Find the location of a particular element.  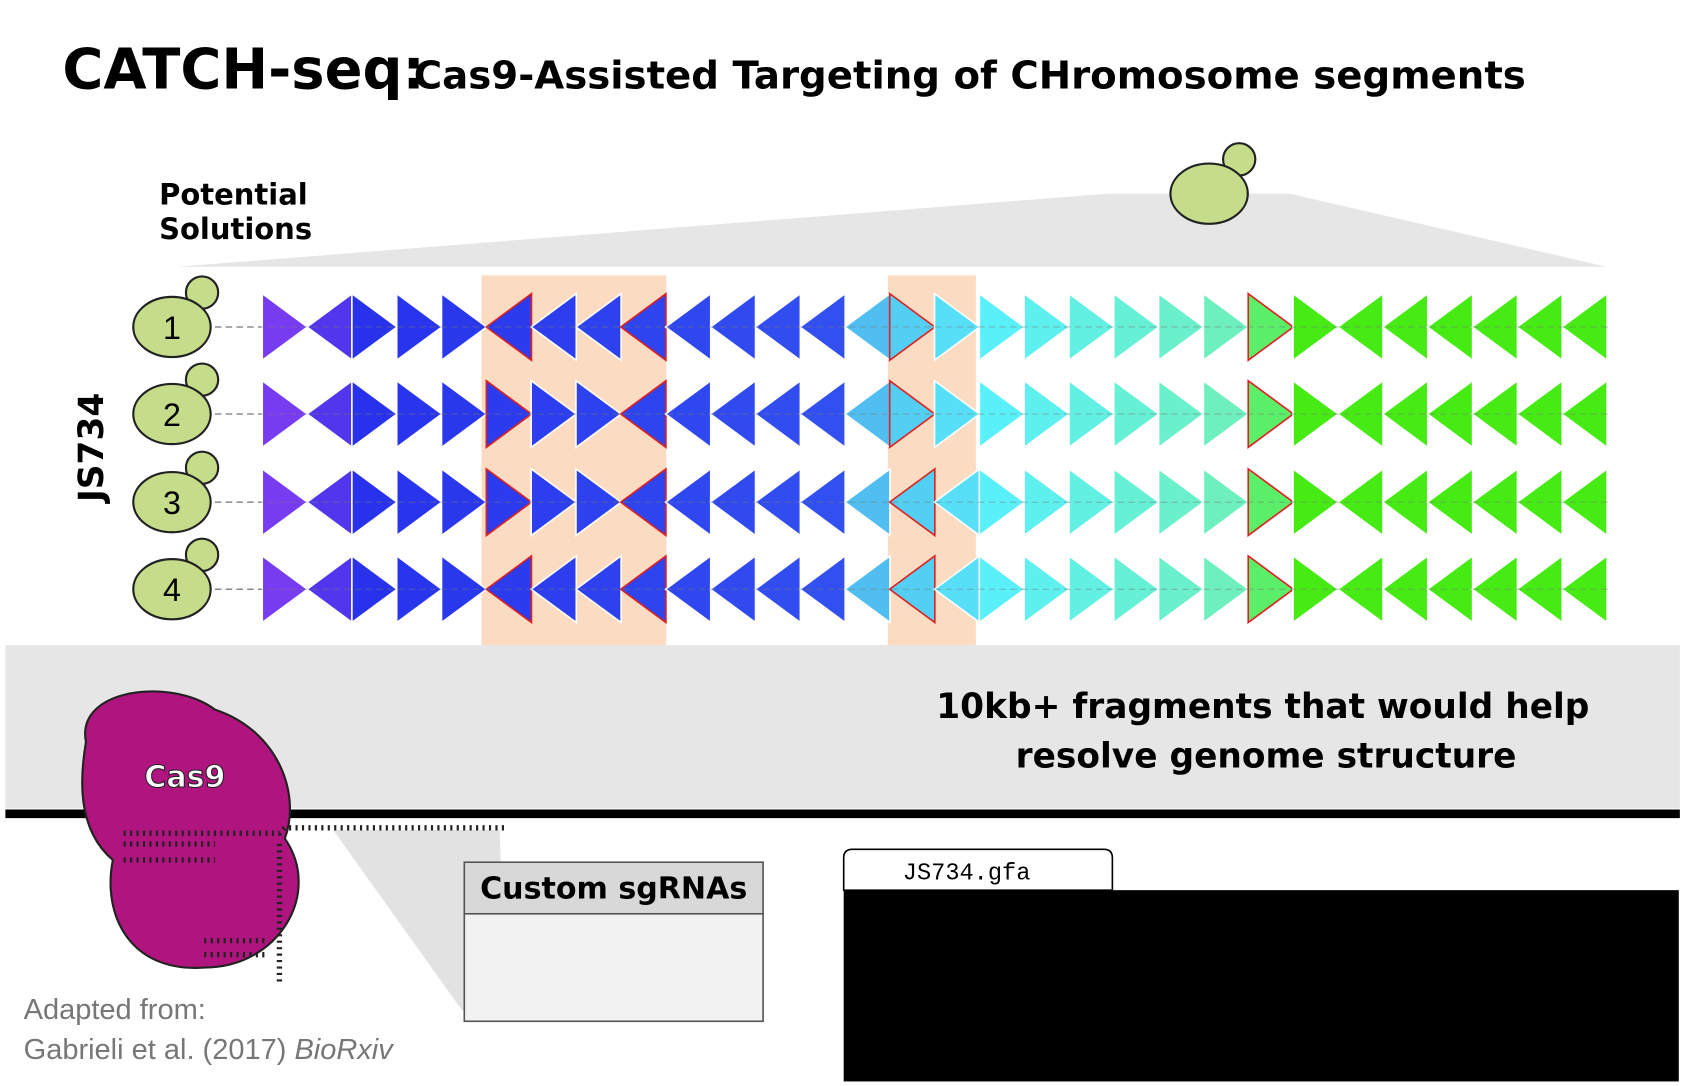

yeast-label: 3 is located at coordinates (172, 503).